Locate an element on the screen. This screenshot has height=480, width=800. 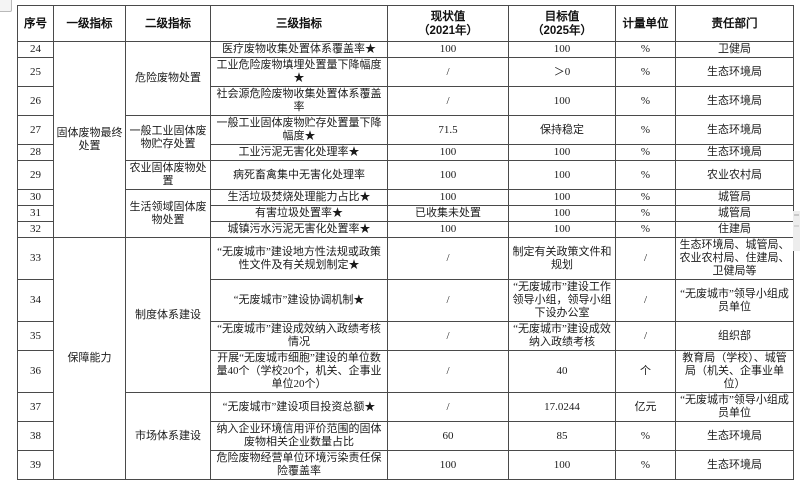
cell: 保障能力 is located at coordinates (89, 358).